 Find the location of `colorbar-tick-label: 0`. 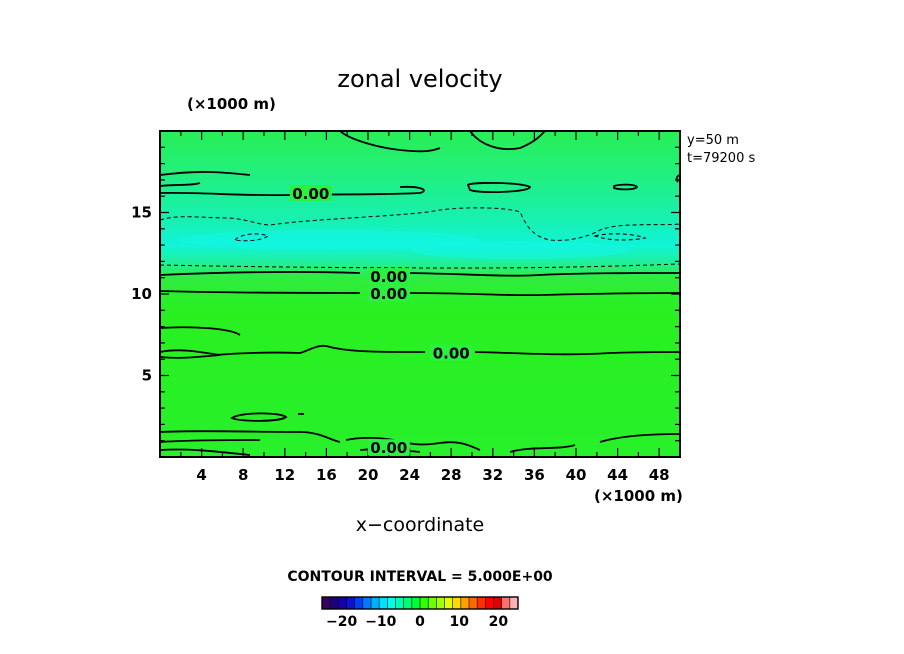

colorbar-tick-label: 0 is located at coordinates (420, 622).